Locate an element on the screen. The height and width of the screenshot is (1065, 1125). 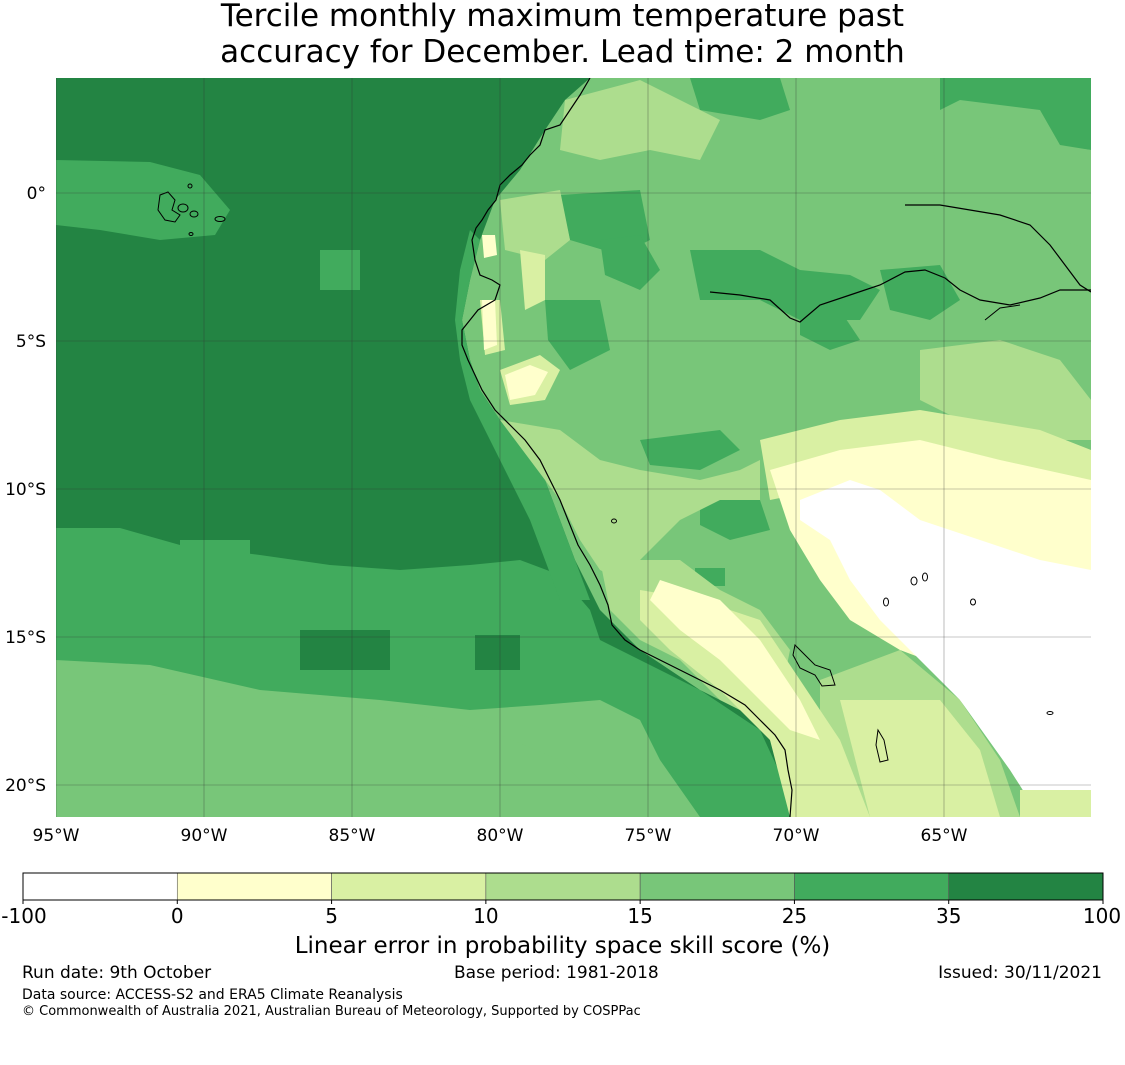
lake-titicaca is located at coordinates (814, 665).